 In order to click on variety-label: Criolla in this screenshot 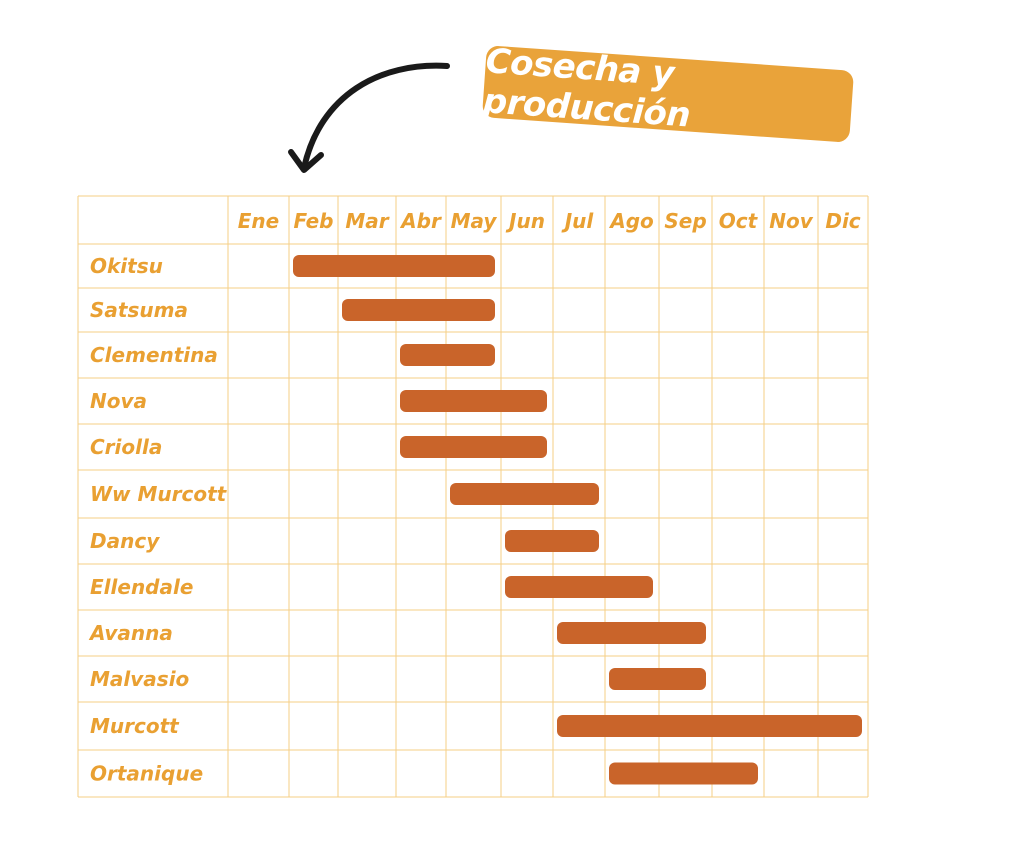, I will do `click(126, 447)`.